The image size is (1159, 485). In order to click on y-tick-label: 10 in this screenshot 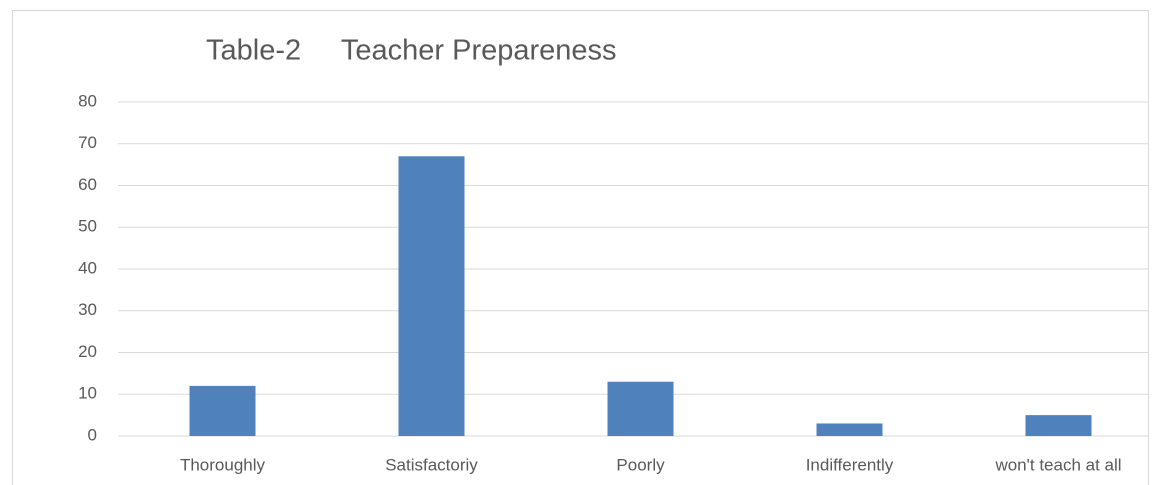, I will do `click(87, 393)`.